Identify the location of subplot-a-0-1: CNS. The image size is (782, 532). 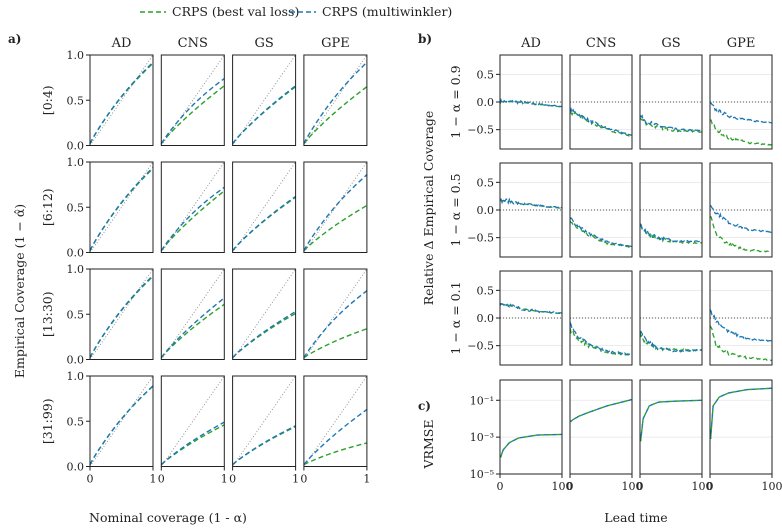
(192, 91).